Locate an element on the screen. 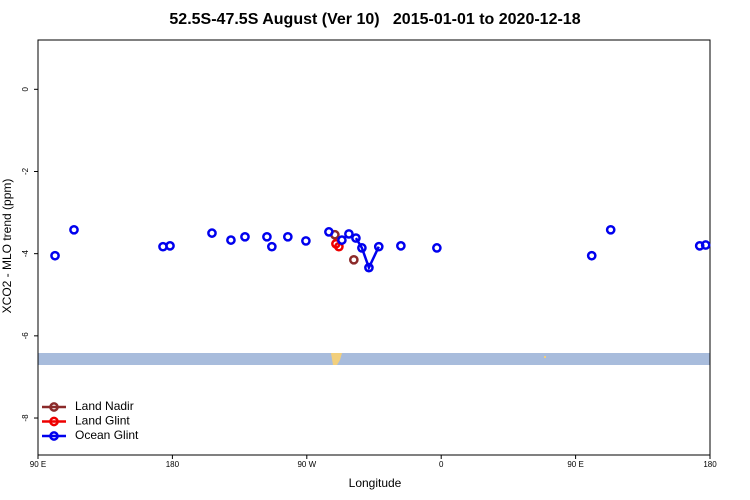 The width and height of the screenshot is (750, 500). y-tick-label: -4 is located at coordinates (25, 254).